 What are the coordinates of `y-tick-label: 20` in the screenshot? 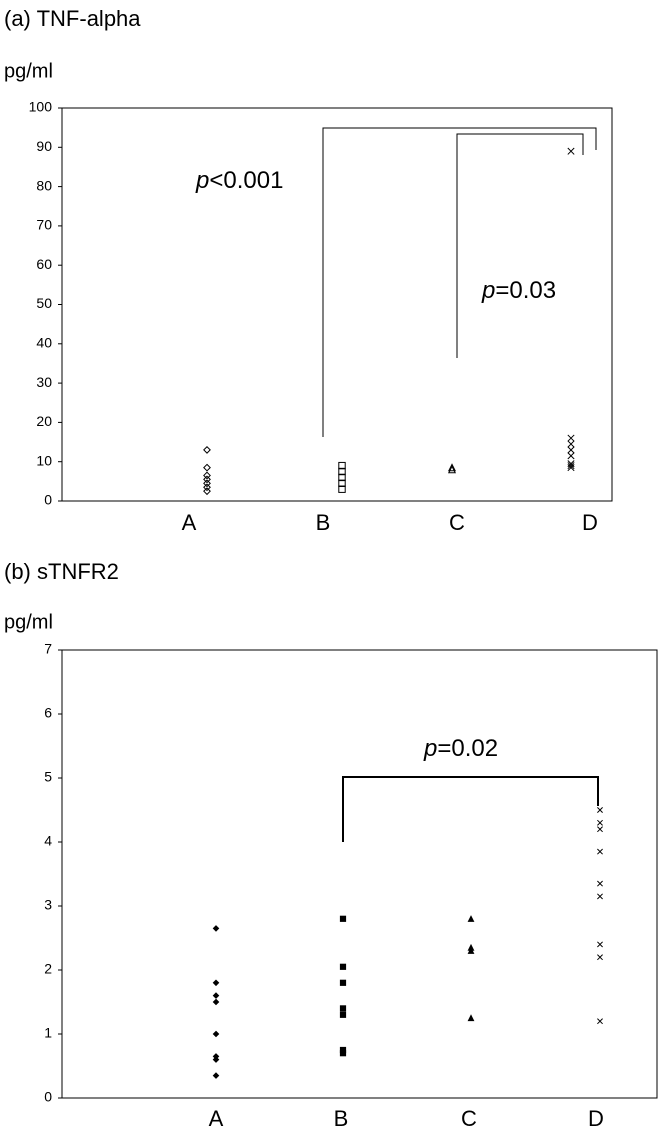 It's located at (44, 421).